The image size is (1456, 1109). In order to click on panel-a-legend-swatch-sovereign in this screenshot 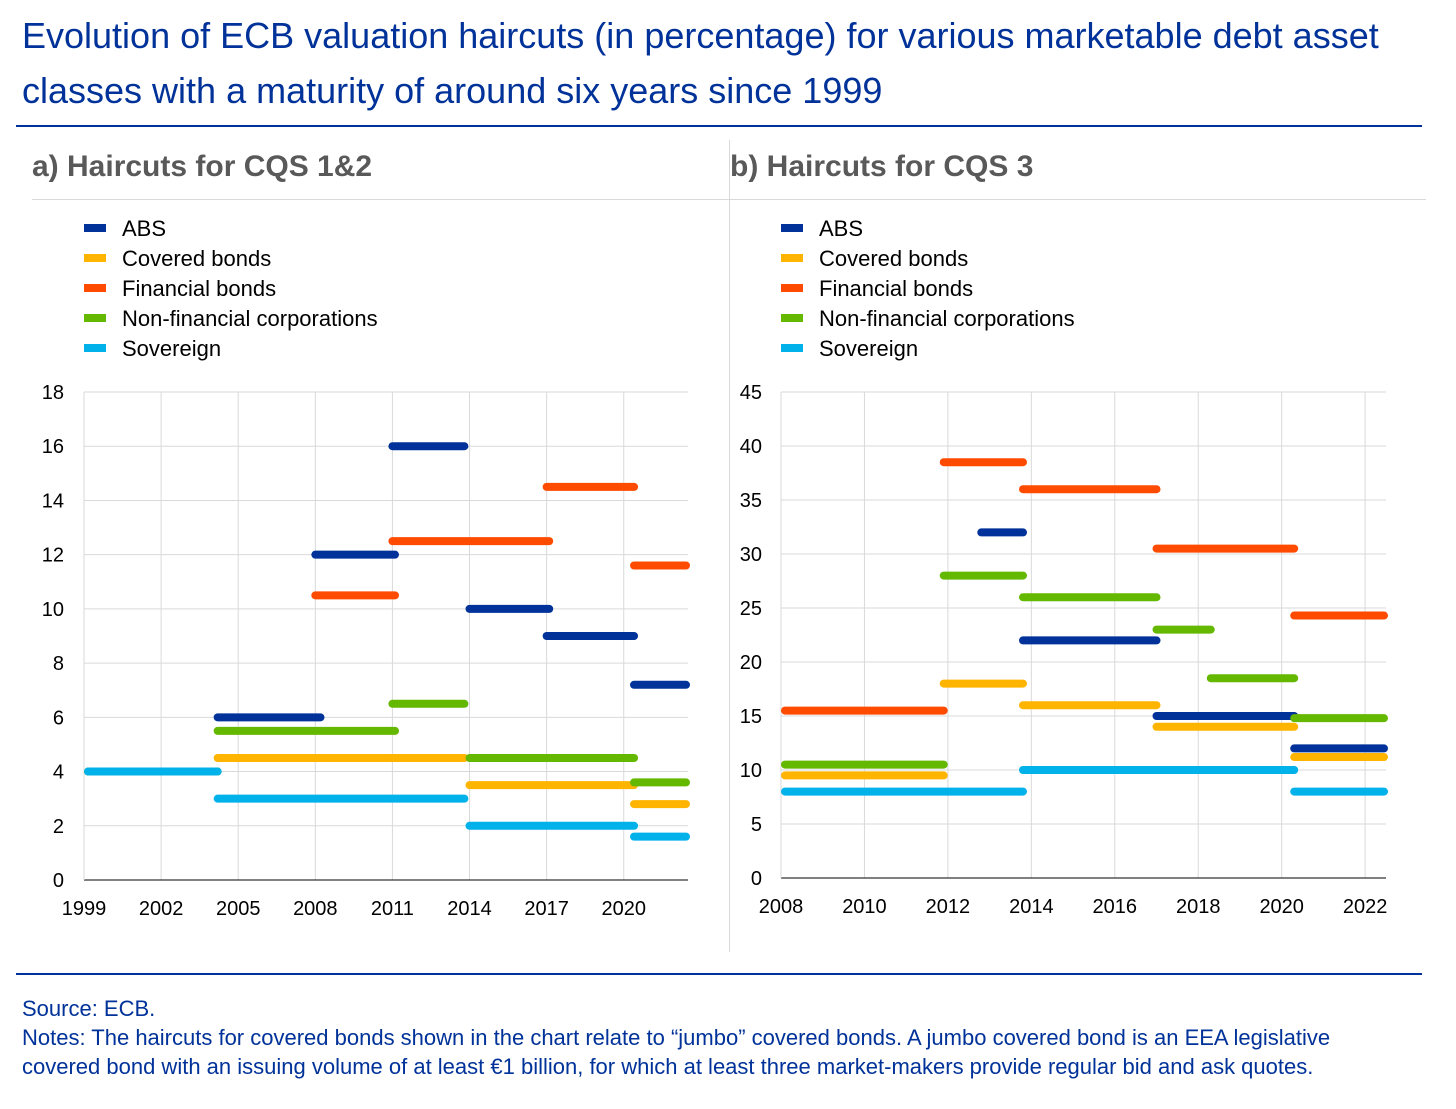, I will do `click(95, 348)`.